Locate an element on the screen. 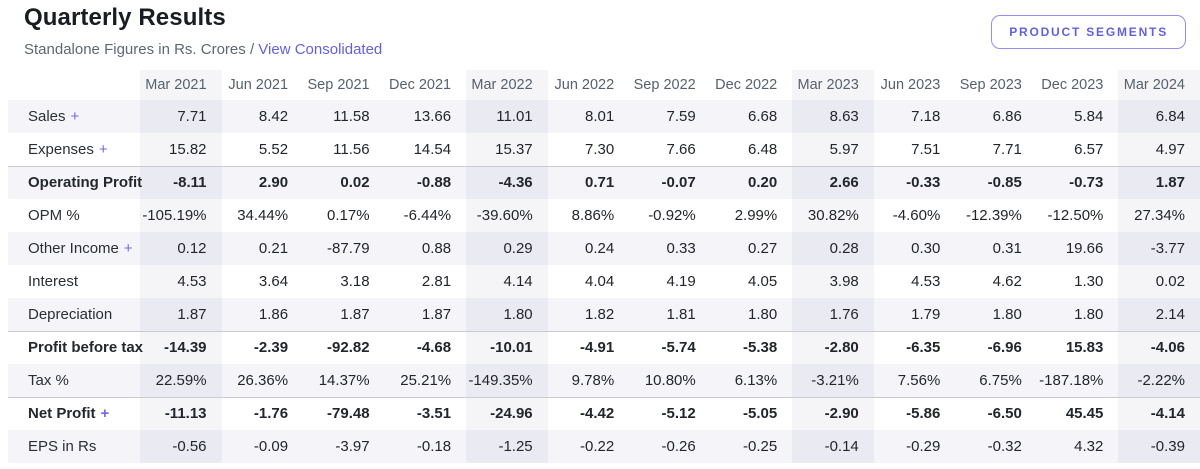 This screenshot has width=1200, height=469. cell: 15.37 is located at coordinates (507, 149).